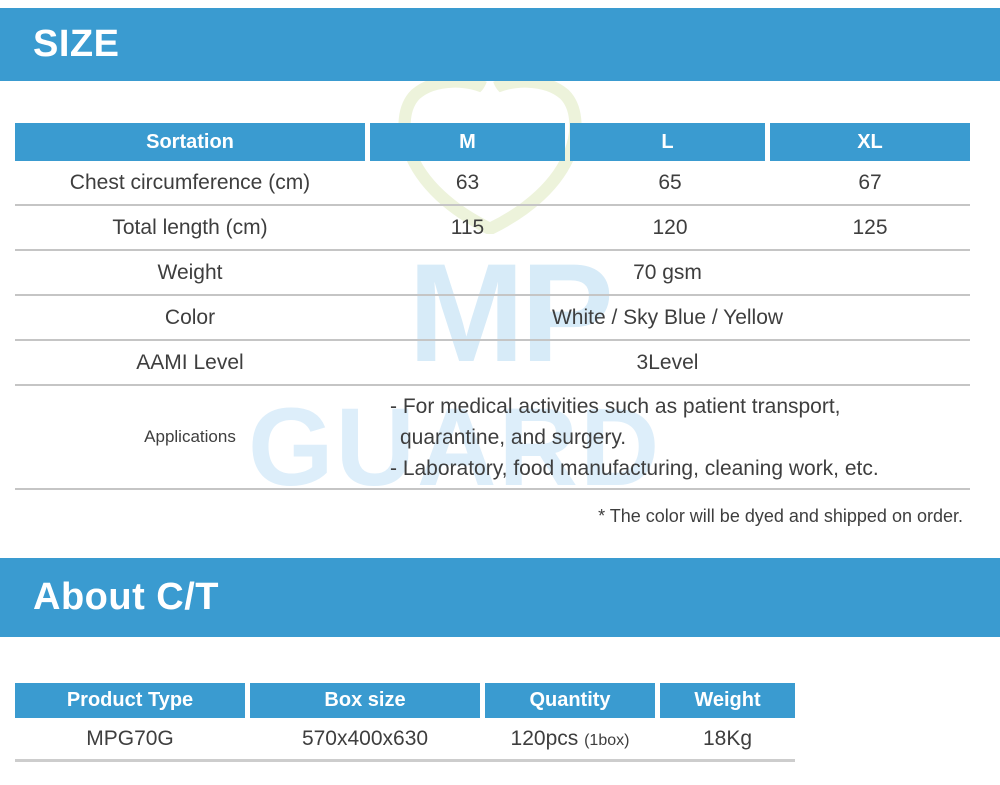 This screenshot has width=1000, height=785. I want to click on ct-value-box-size: 570x400x630, so click(365, 738).